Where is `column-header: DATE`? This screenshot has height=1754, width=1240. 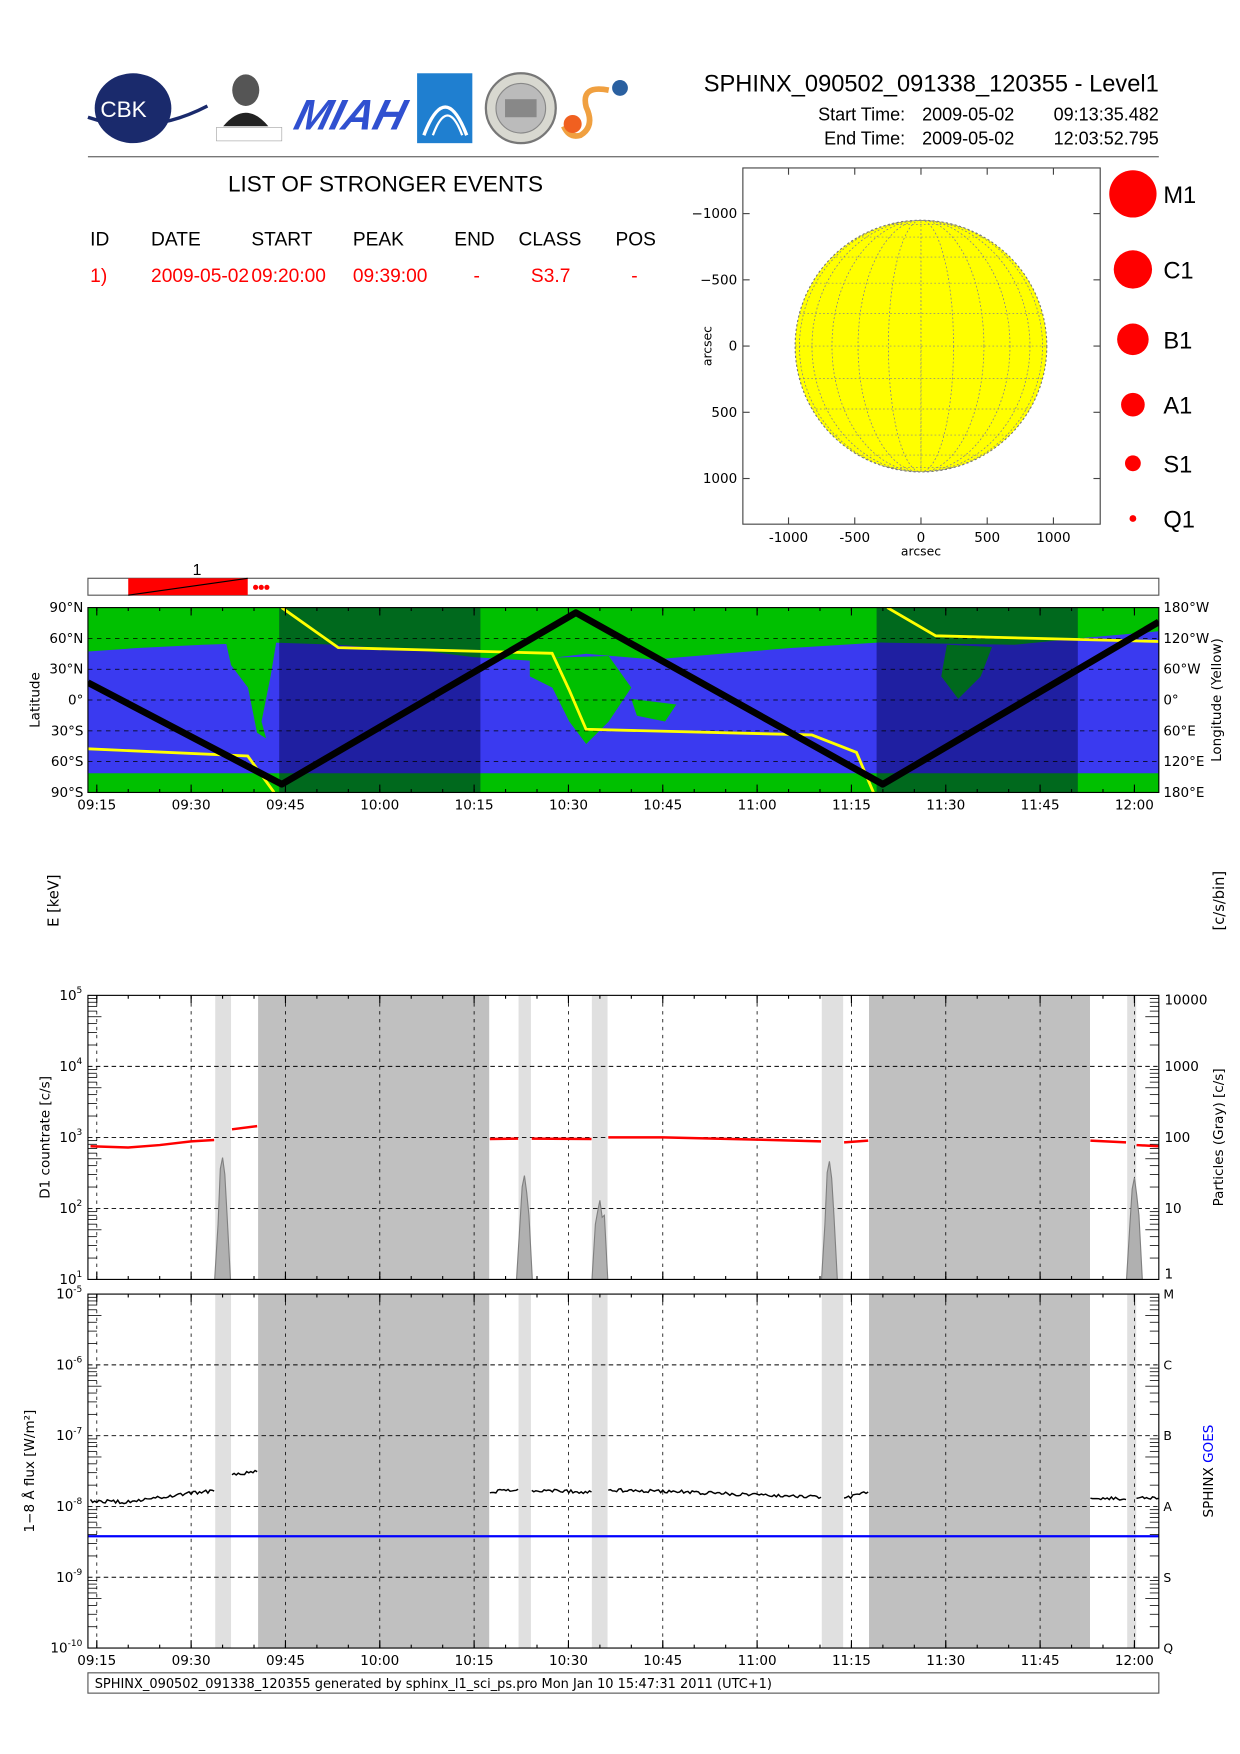 column-header: DATE is located at coordinates (176, 240).